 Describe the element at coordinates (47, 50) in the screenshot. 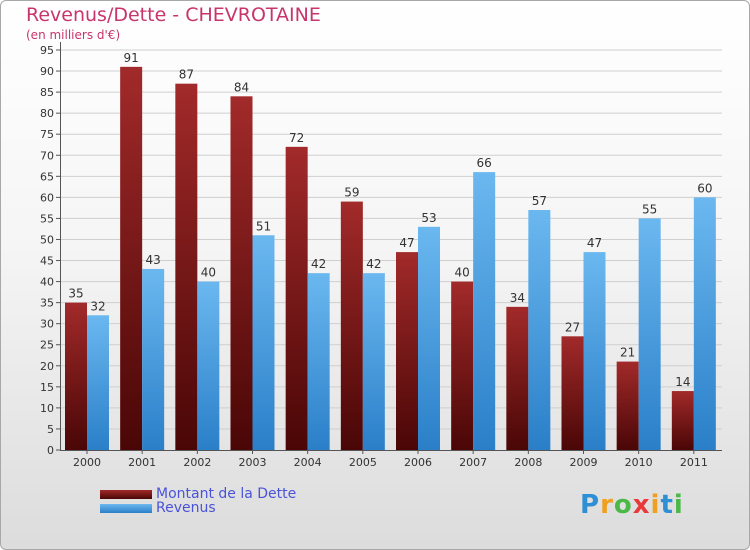

I see `y-tick-label: 95` at that location.